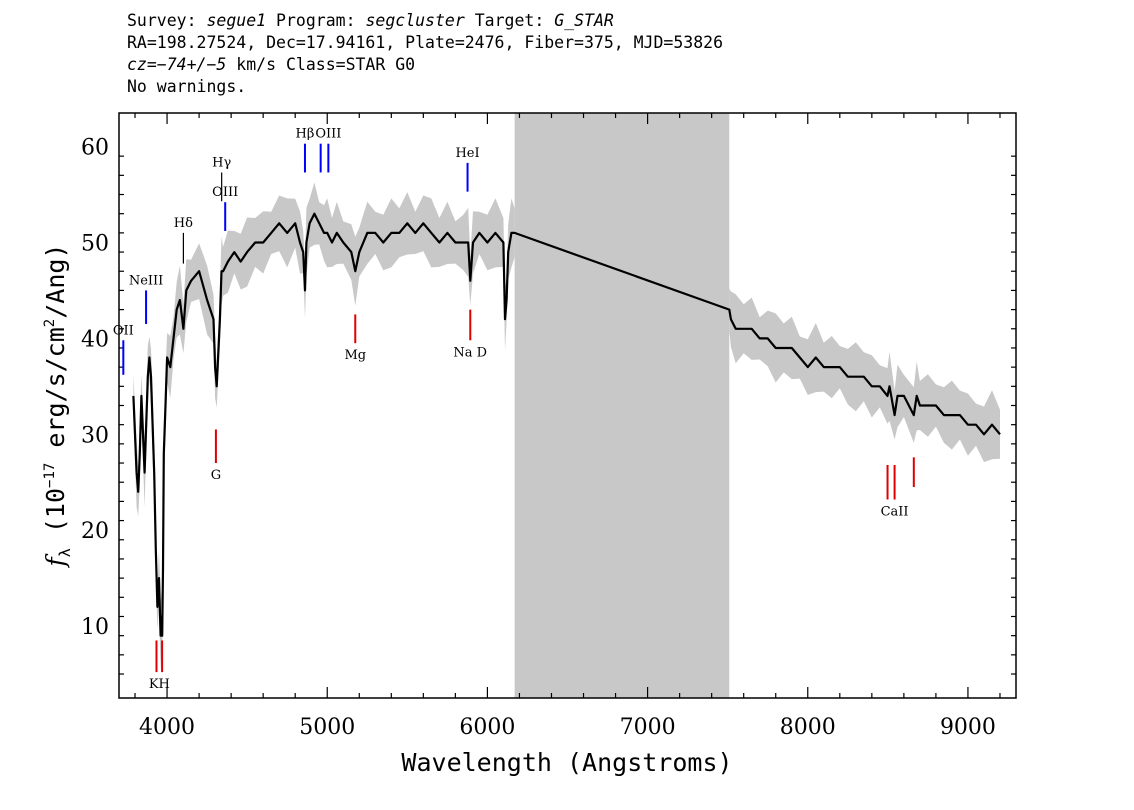 Image resolution: width=1134 pixels, height=810 pixels. What do you see at coordinates (57, 406) in the screenshot?
I see `y-axis-title: fλ (10−17 erg/s/cm2/Ang)` at bounding box center [57, 406].